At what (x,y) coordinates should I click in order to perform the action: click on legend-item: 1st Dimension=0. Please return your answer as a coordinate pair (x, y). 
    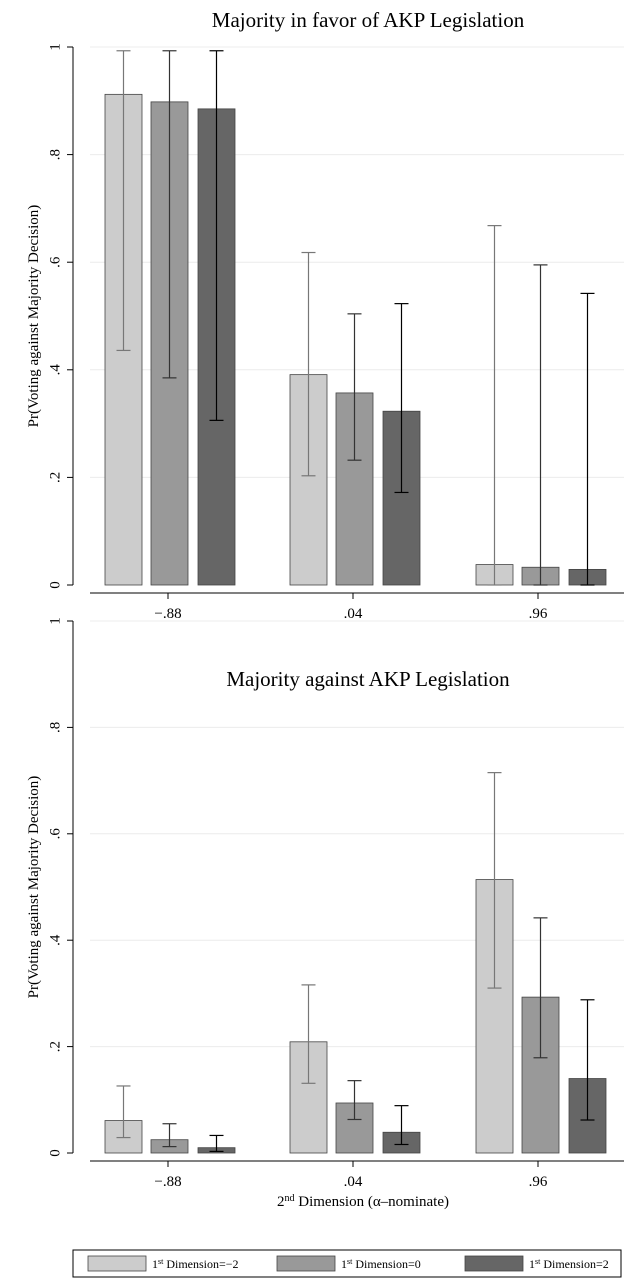
    Looking at the image, I should click on (348, 1263).